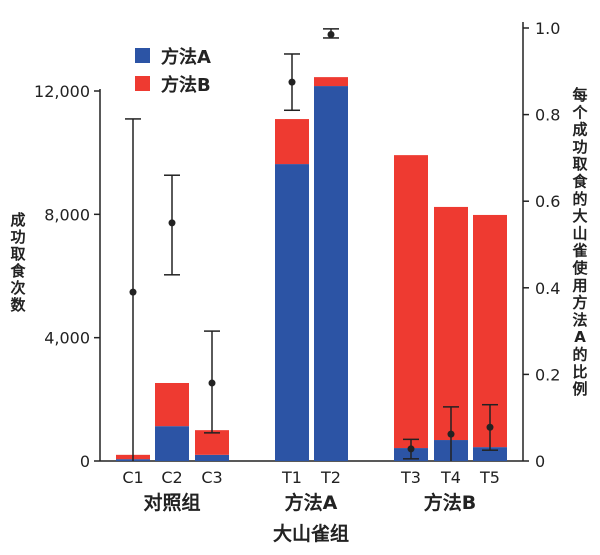  Describe the element at coordinates (331, 274) in the screenshot. I see `bar-T2-方法A` at that location.